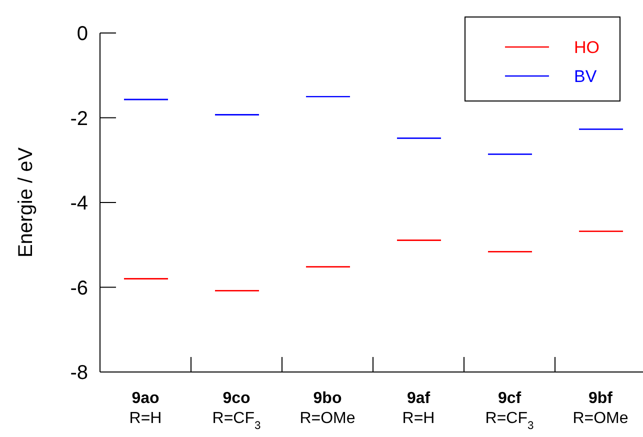 This screenshot has height=437, width=643. I want to click on y-axis-title: Energie / eV, so click(26, 202).